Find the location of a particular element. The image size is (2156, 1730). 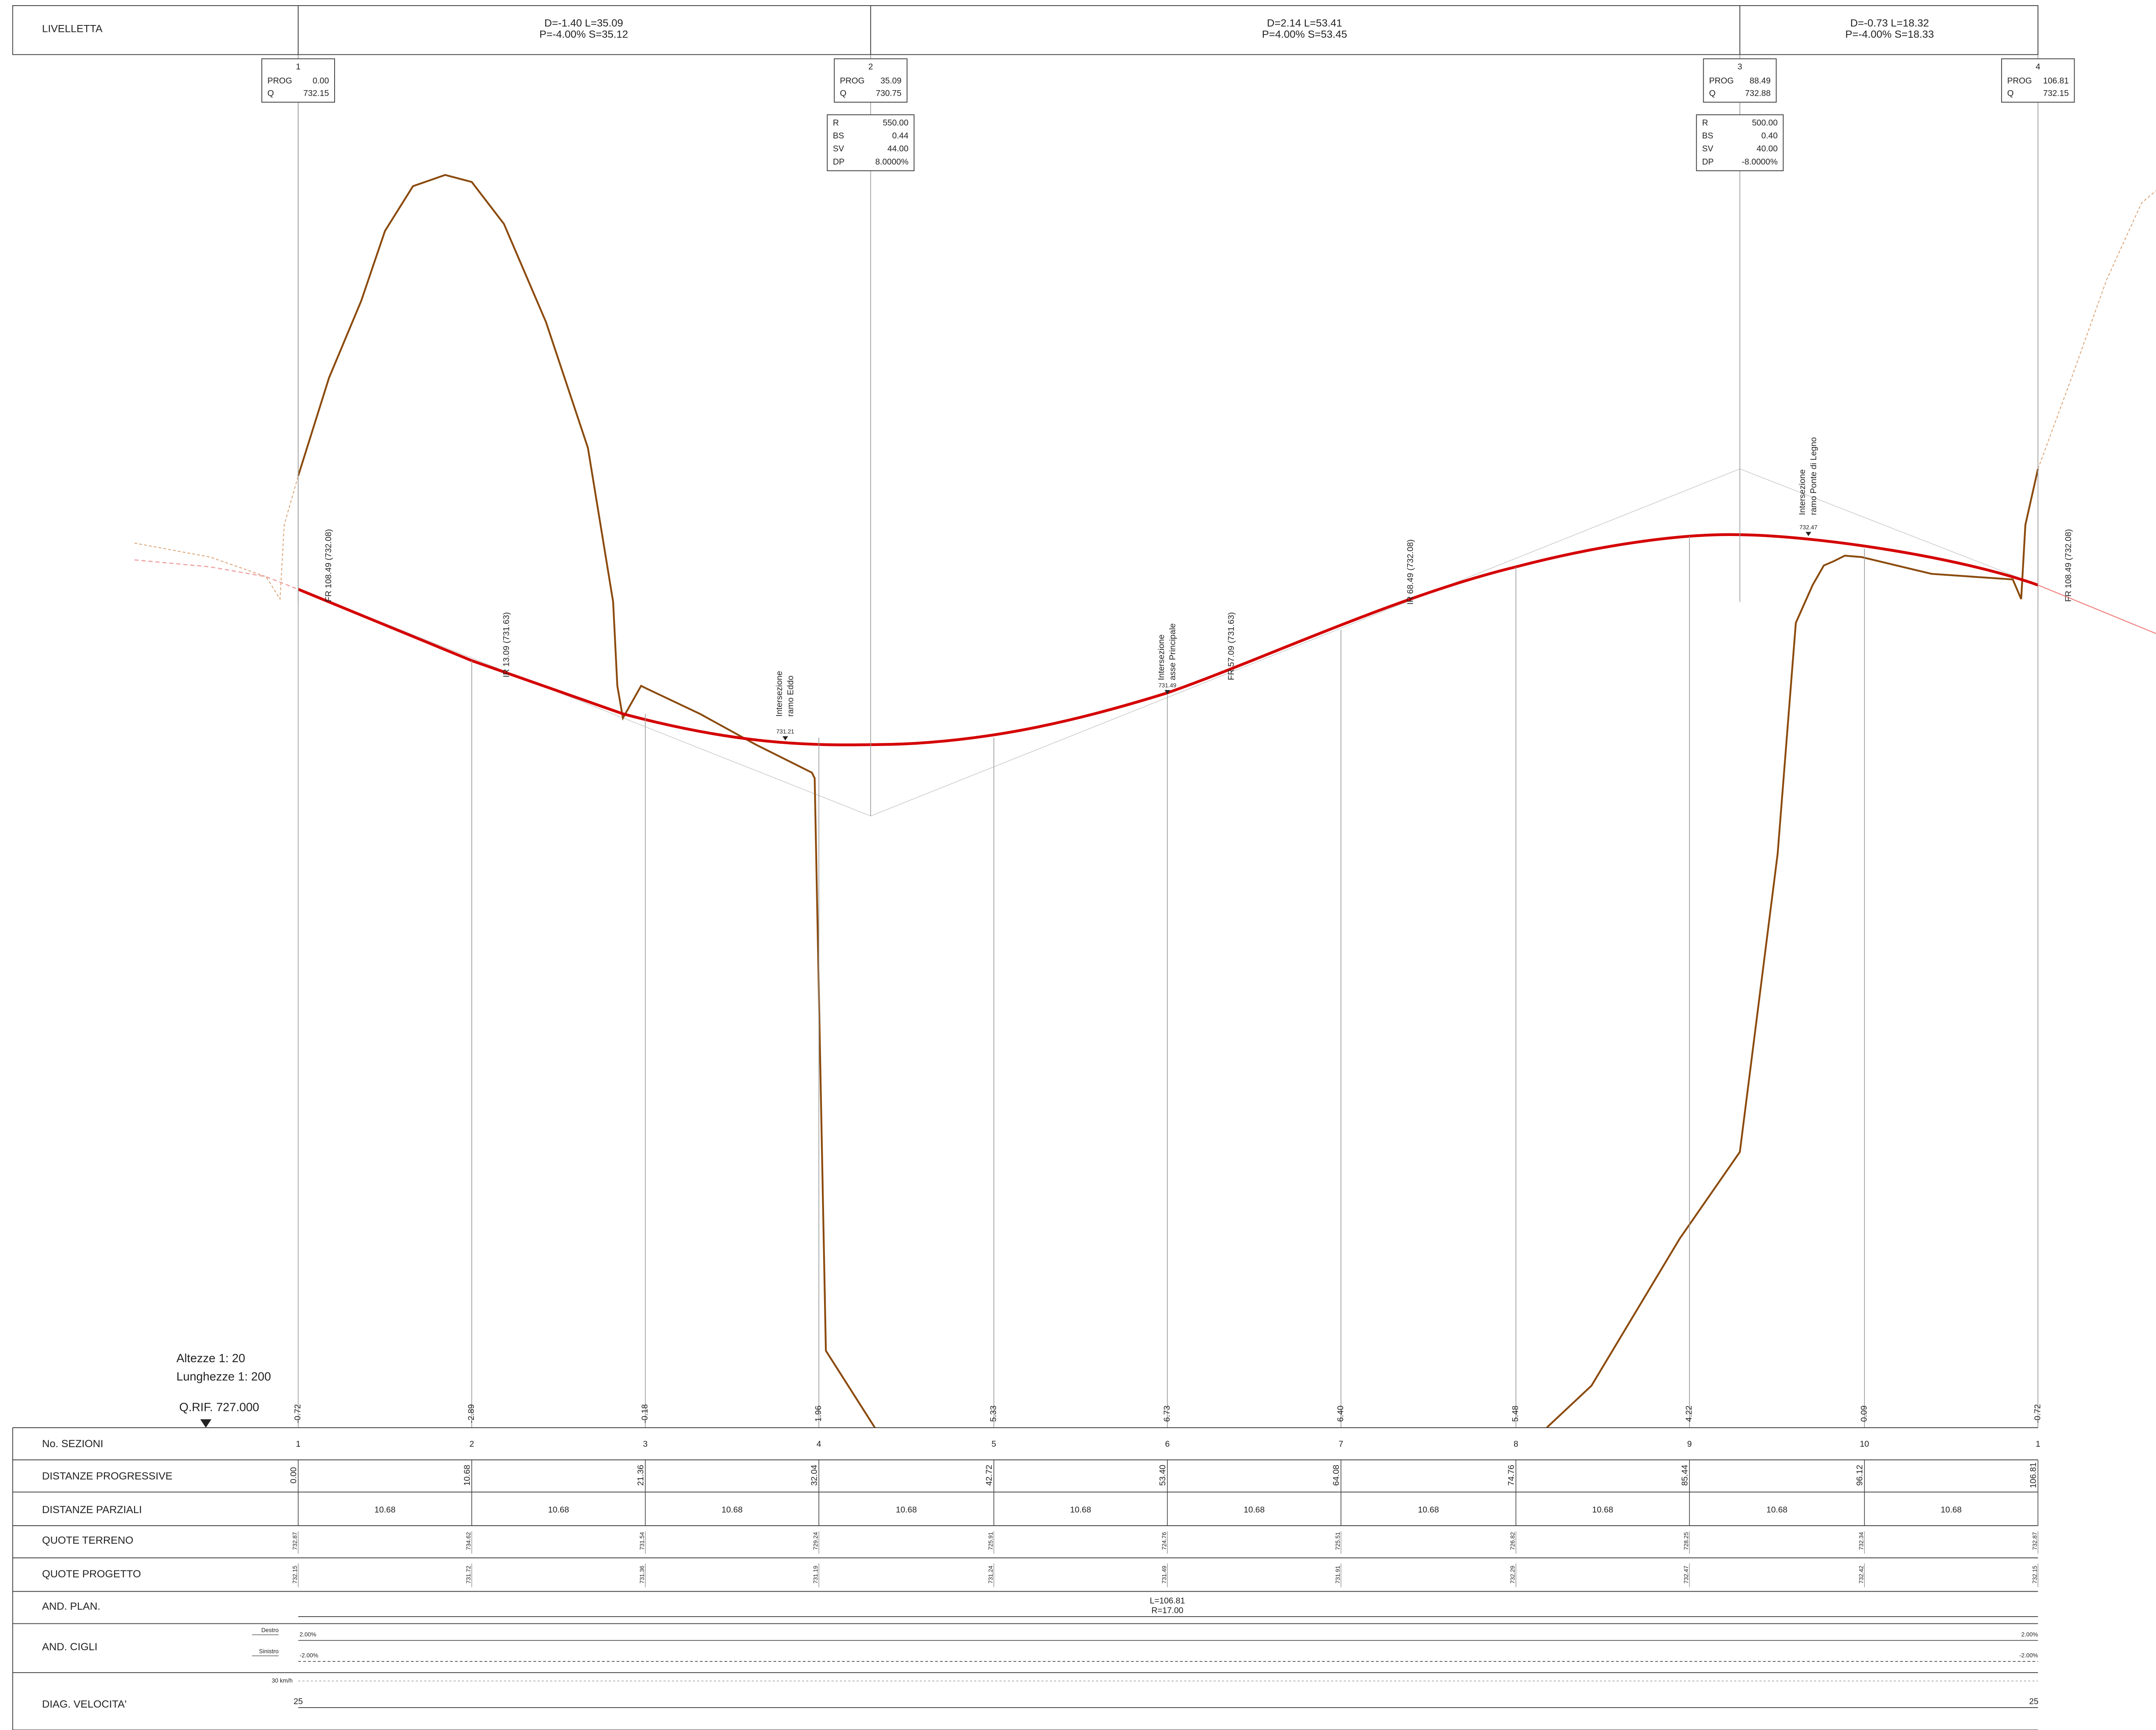

section-number: 3 is located at coordinates (645, 1444).